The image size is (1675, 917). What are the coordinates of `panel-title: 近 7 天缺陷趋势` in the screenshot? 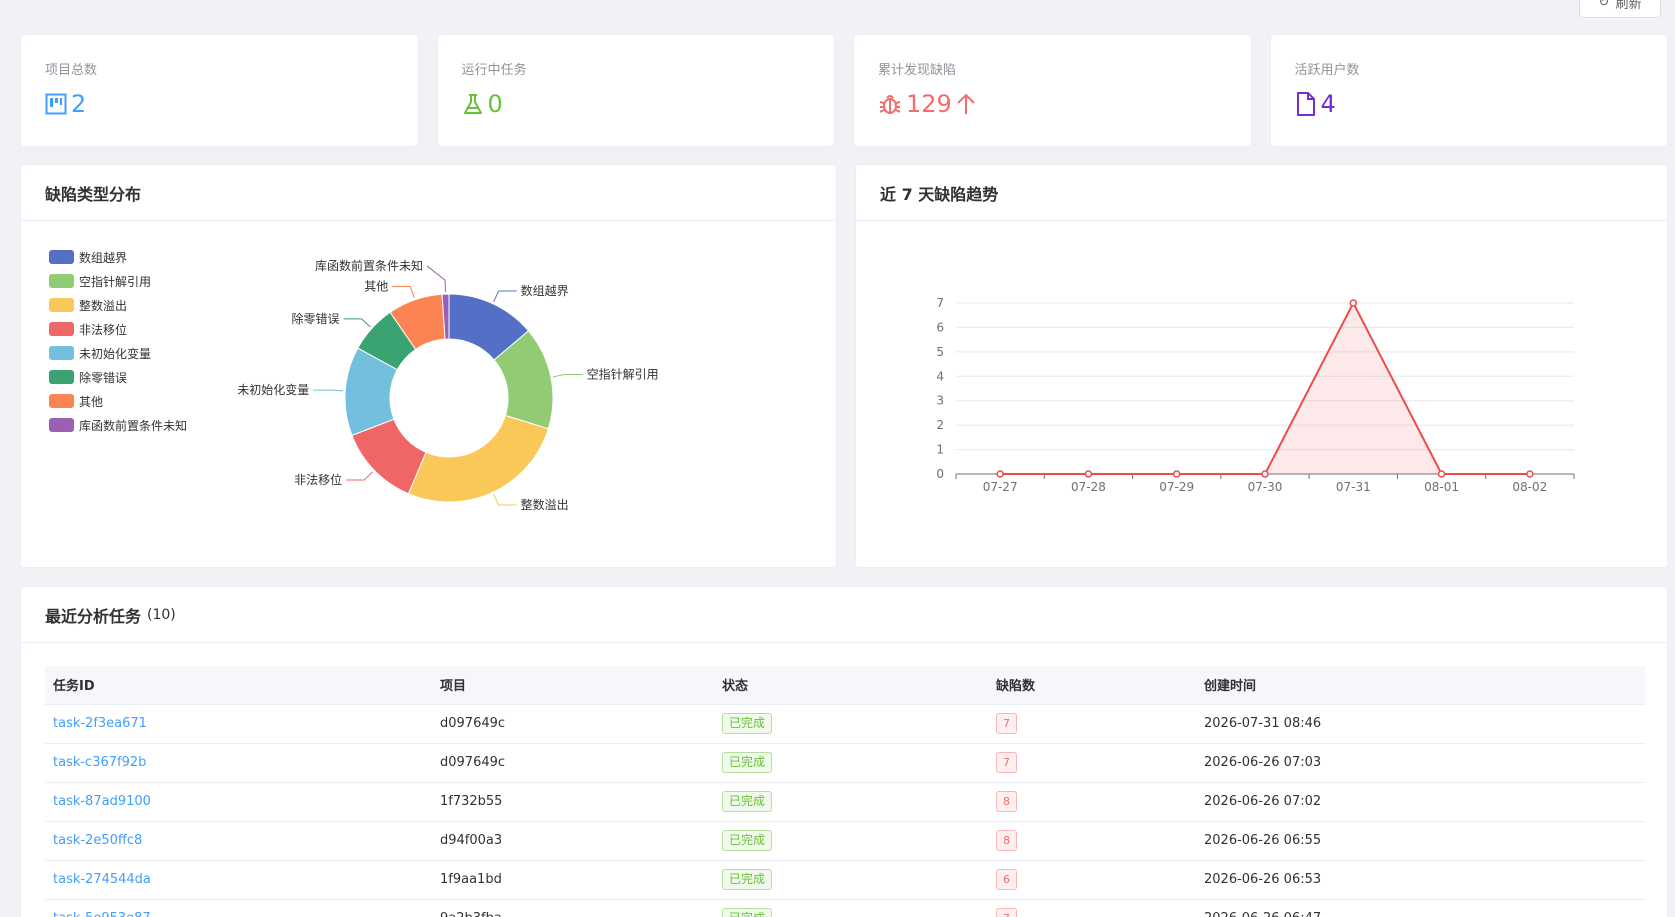 It's located at (1261, 193).